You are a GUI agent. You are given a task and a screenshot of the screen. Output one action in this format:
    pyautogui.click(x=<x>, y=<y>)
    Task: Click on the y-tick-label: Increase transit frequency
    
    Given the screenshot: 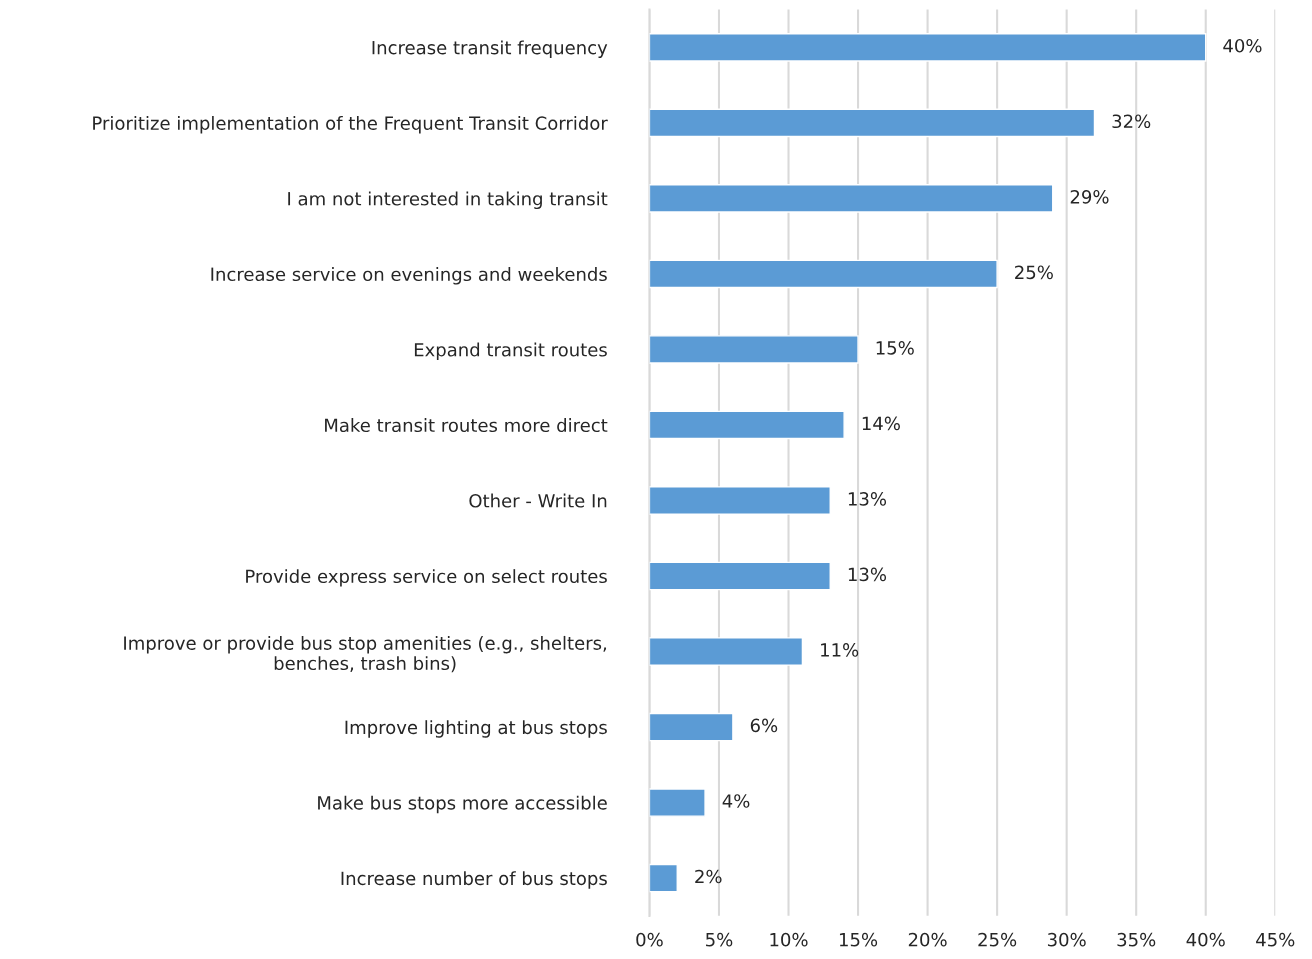 What is the action you would take?
    pyautogui.click(x=490, y=49)
    